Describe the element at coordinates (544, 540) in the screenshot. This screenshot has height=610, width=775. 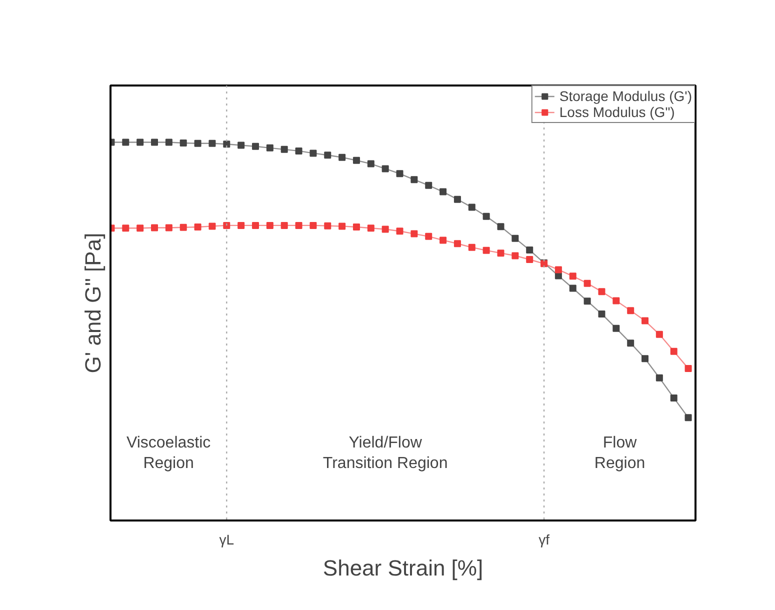
I see `x-tick-label: γf` at that location.